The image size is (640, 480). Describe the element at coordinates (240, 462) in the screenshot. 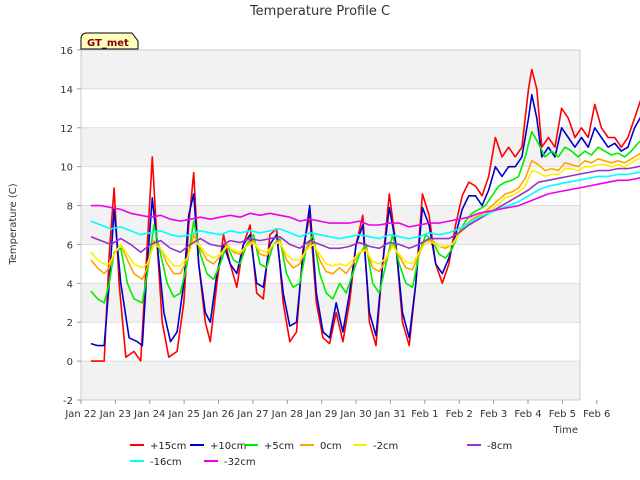

I see `legend-label-32cm: -32cm` at that location.